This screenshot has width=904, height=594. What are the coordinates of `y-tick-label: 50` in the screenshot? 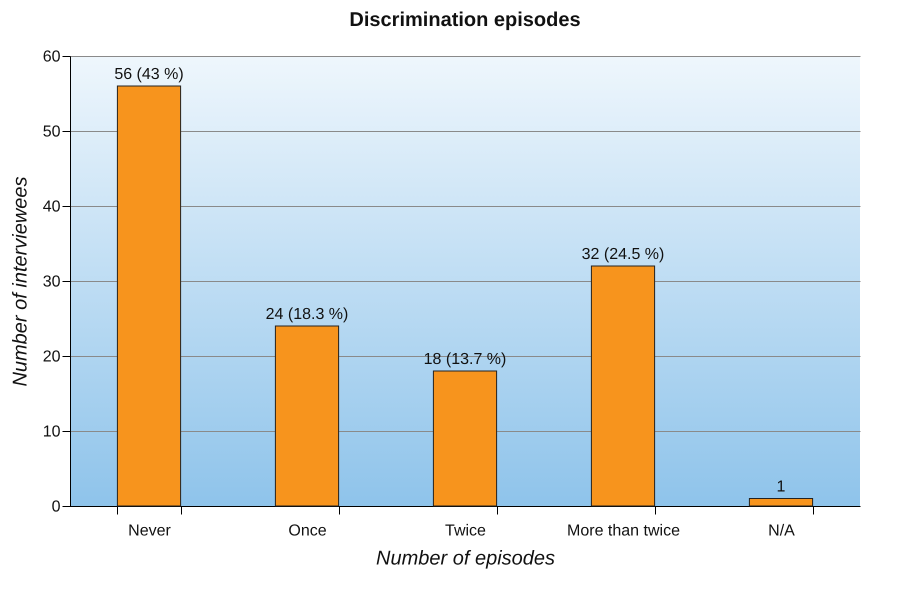 It's located at (51, 132).